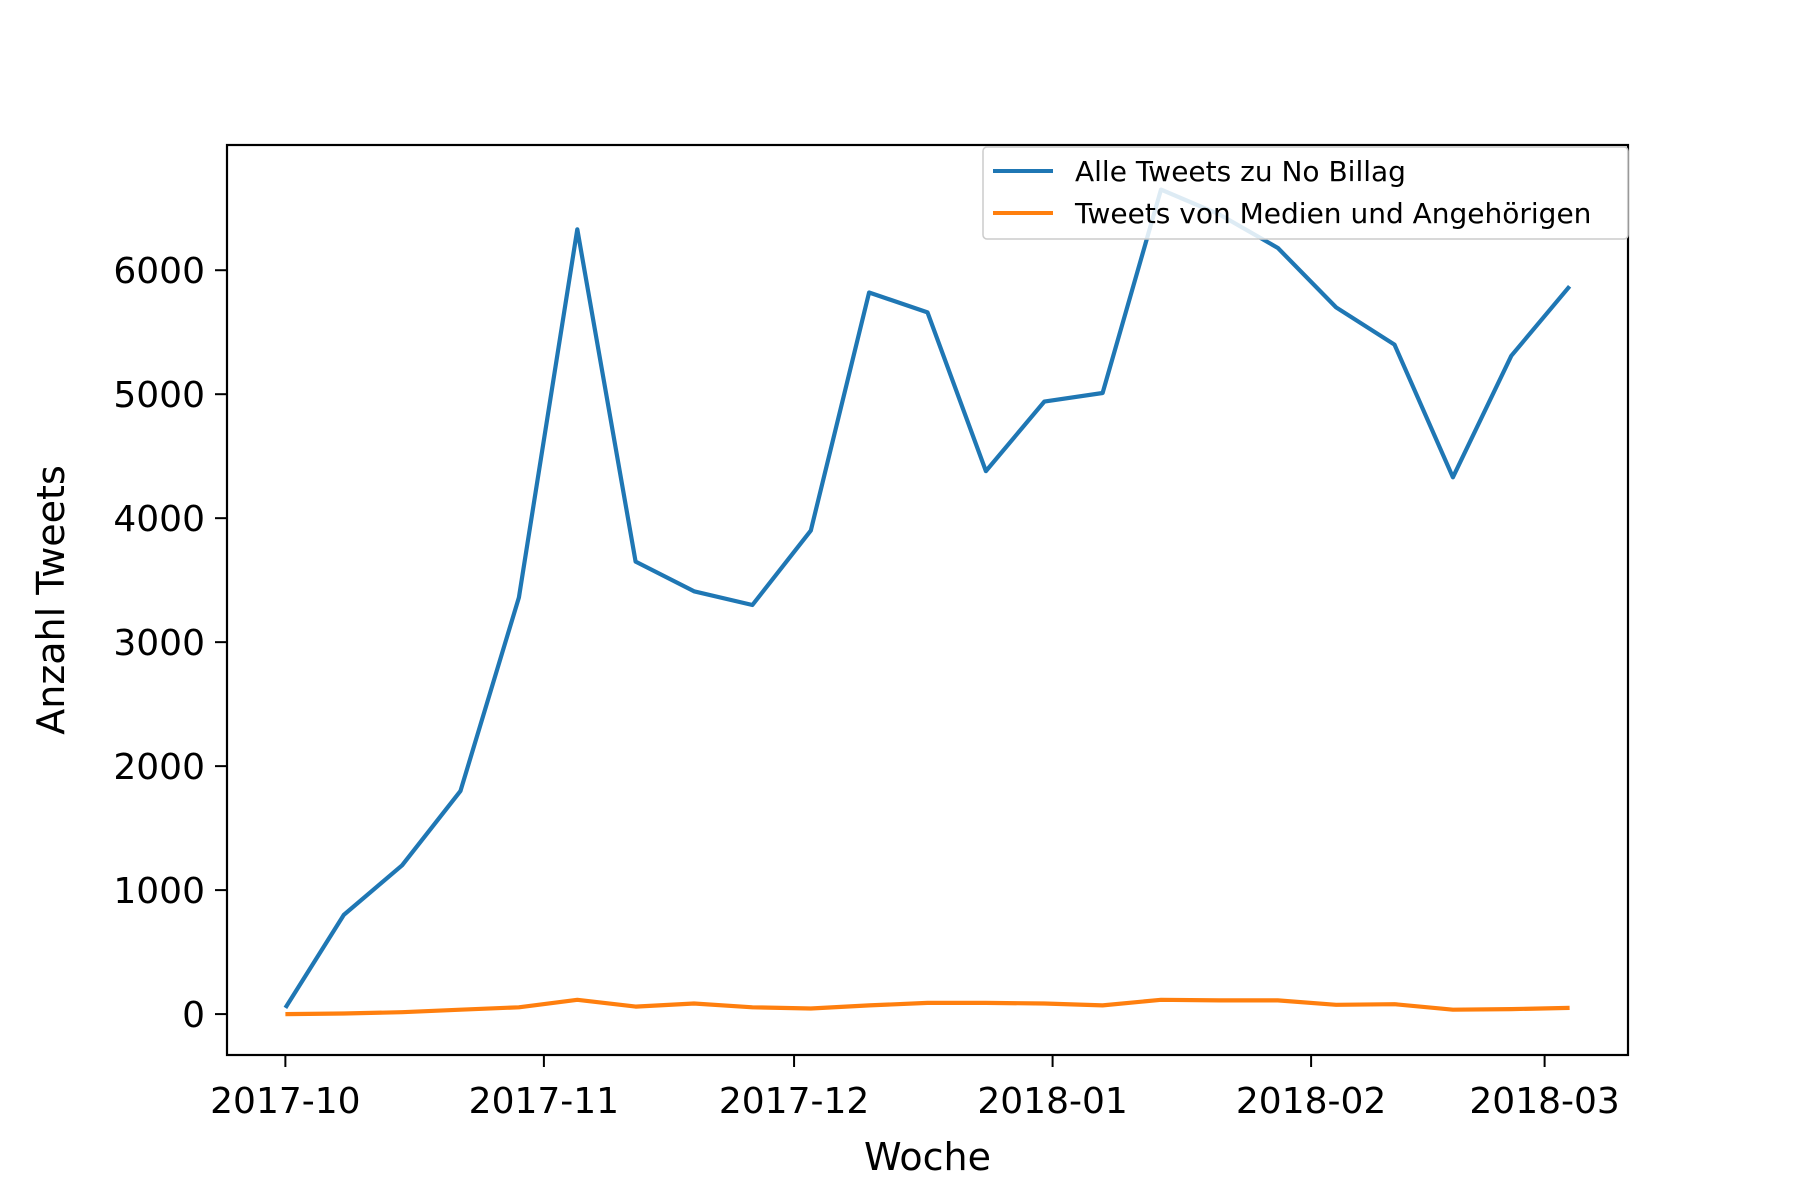 This screenshot has height=1200, width=1800. What do you see at coordinates (159, 519) in the screenshot?
I see `y-tick-label: 4000` at bounding box center [159, 519].